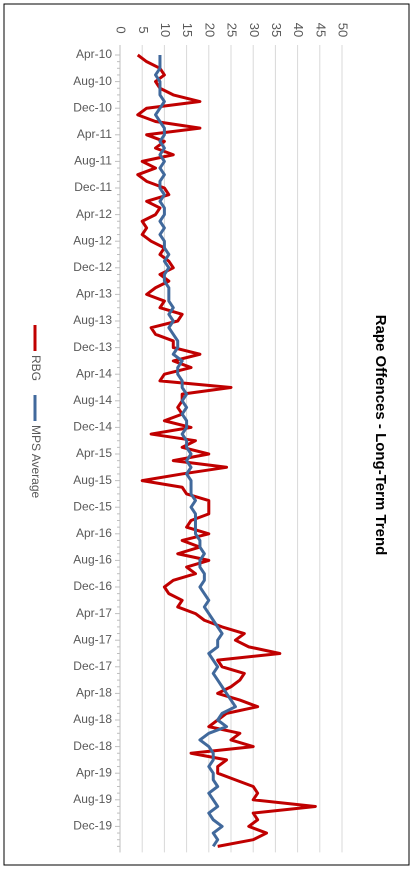 This screenshot has width=414, height=875. Describe the element at coordinates (93, 161) in the screenshot. I see `x-tick-label: Aug-11` at that location.